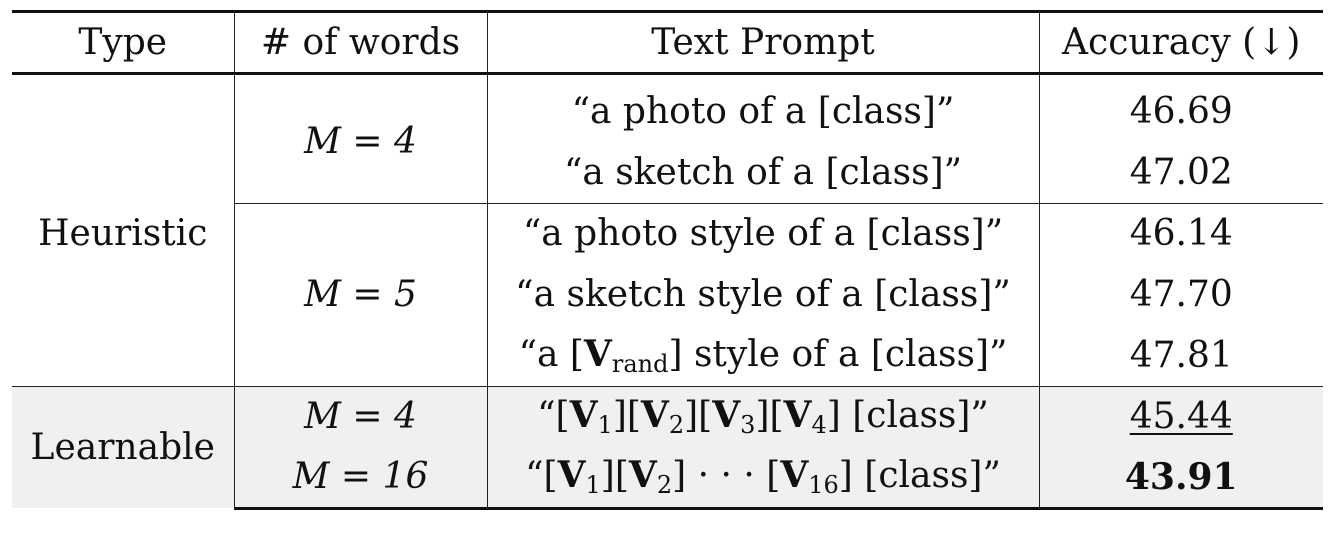 This screenshot has width=1335, height=535. Describe the element at coordinates (823, 485) in the screenshot. I see `vector-subscript: 16` at that location.